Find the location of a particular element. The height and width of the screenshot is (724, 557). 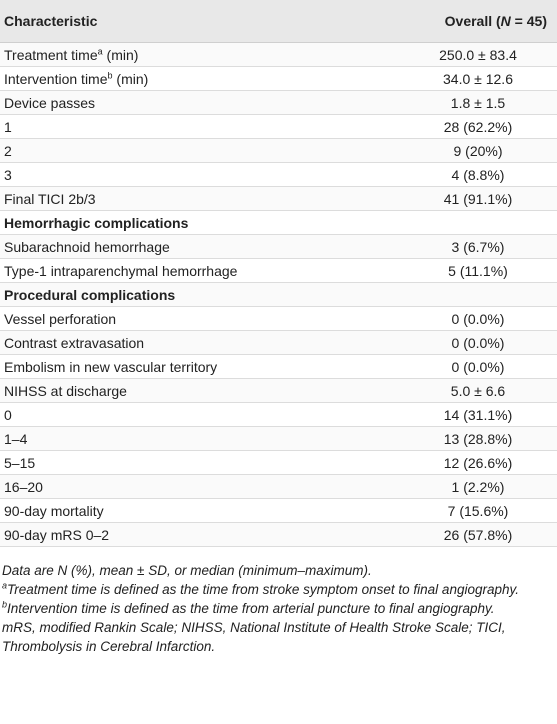

value-cell: 34.0 ± 12.6 is located at coordinates (480, 79).